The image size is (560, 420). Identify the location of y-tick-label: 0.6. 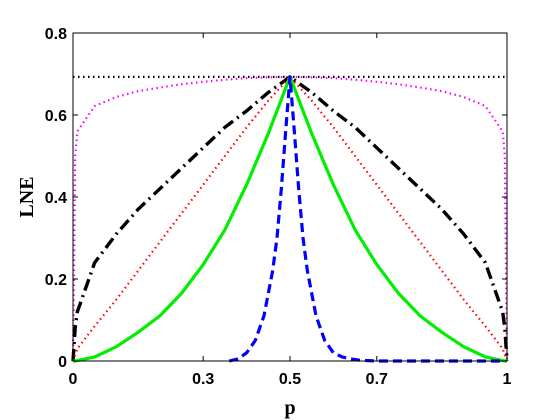
(56, 116).